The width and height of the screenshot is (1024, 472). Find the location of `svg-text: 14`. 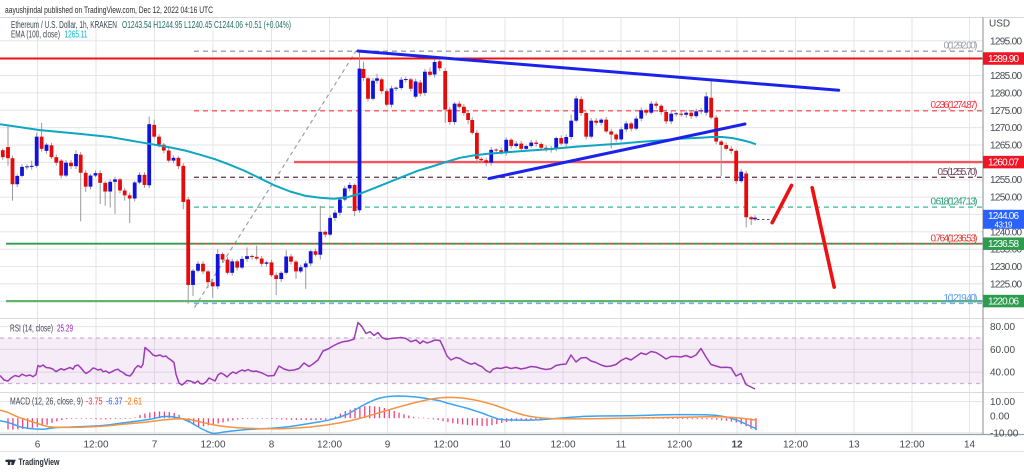

svg-text: 14 is located at coordinates (970, 445).